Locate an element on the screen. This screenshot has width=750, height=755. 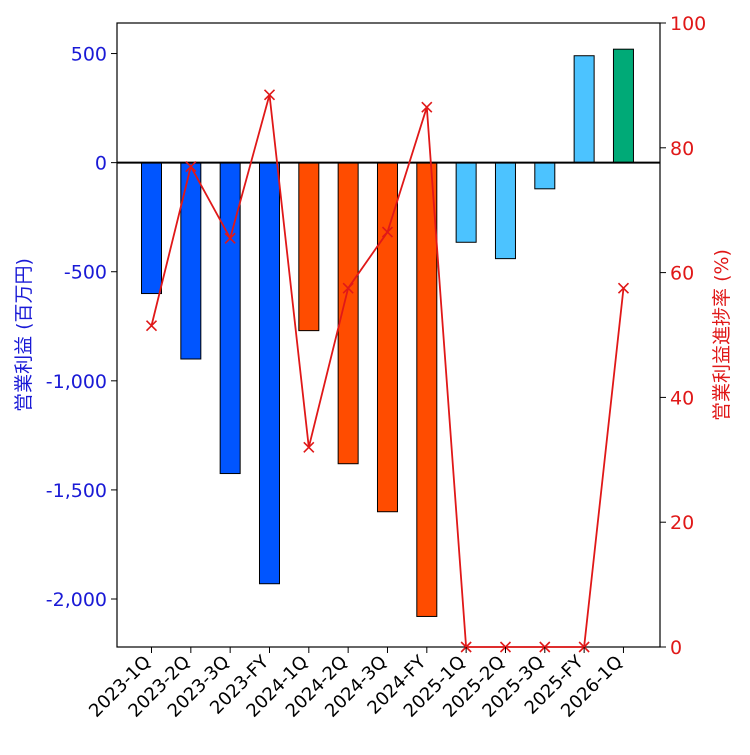
bar-2023-FY is located at coordinates (269, 373).